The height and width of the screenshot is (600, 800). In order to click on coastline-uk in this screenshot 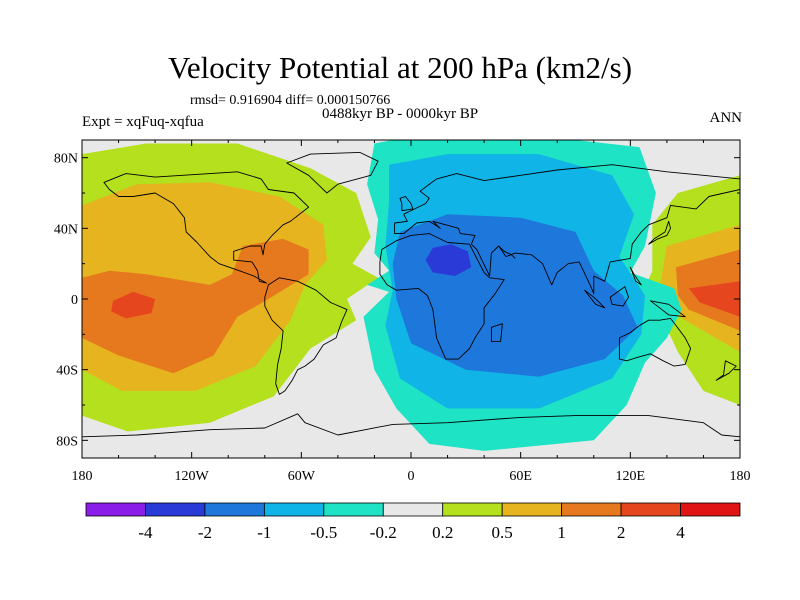, I will do `click(406, 204)`.